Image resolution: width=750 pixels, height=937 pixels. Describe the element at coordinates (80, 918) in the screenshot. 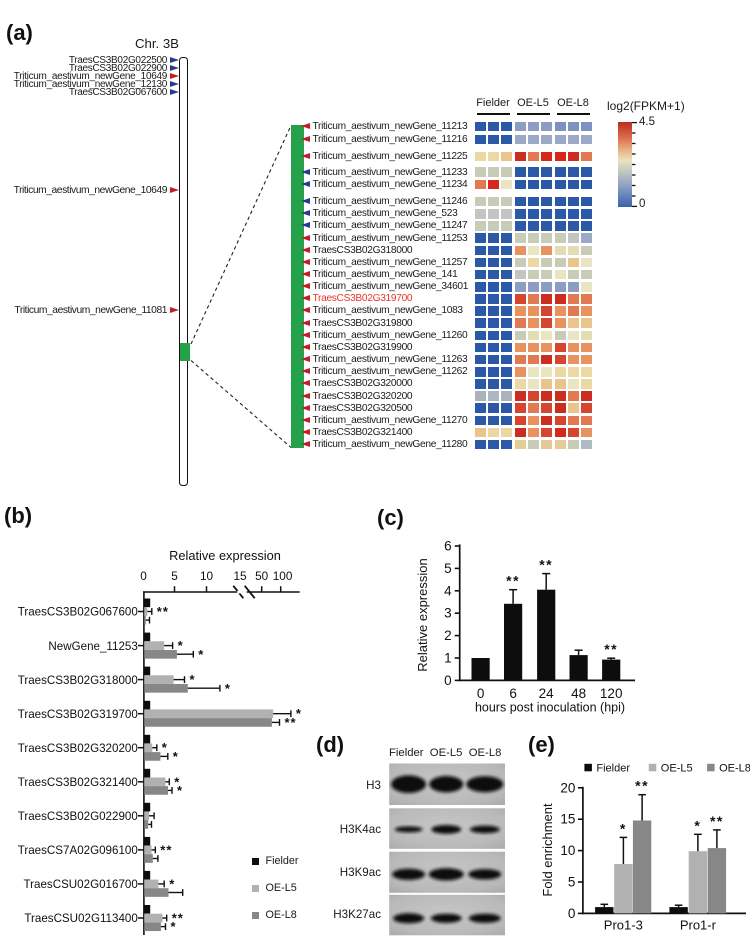

I see `svg-text: TraesCSU02G113400` at that location.